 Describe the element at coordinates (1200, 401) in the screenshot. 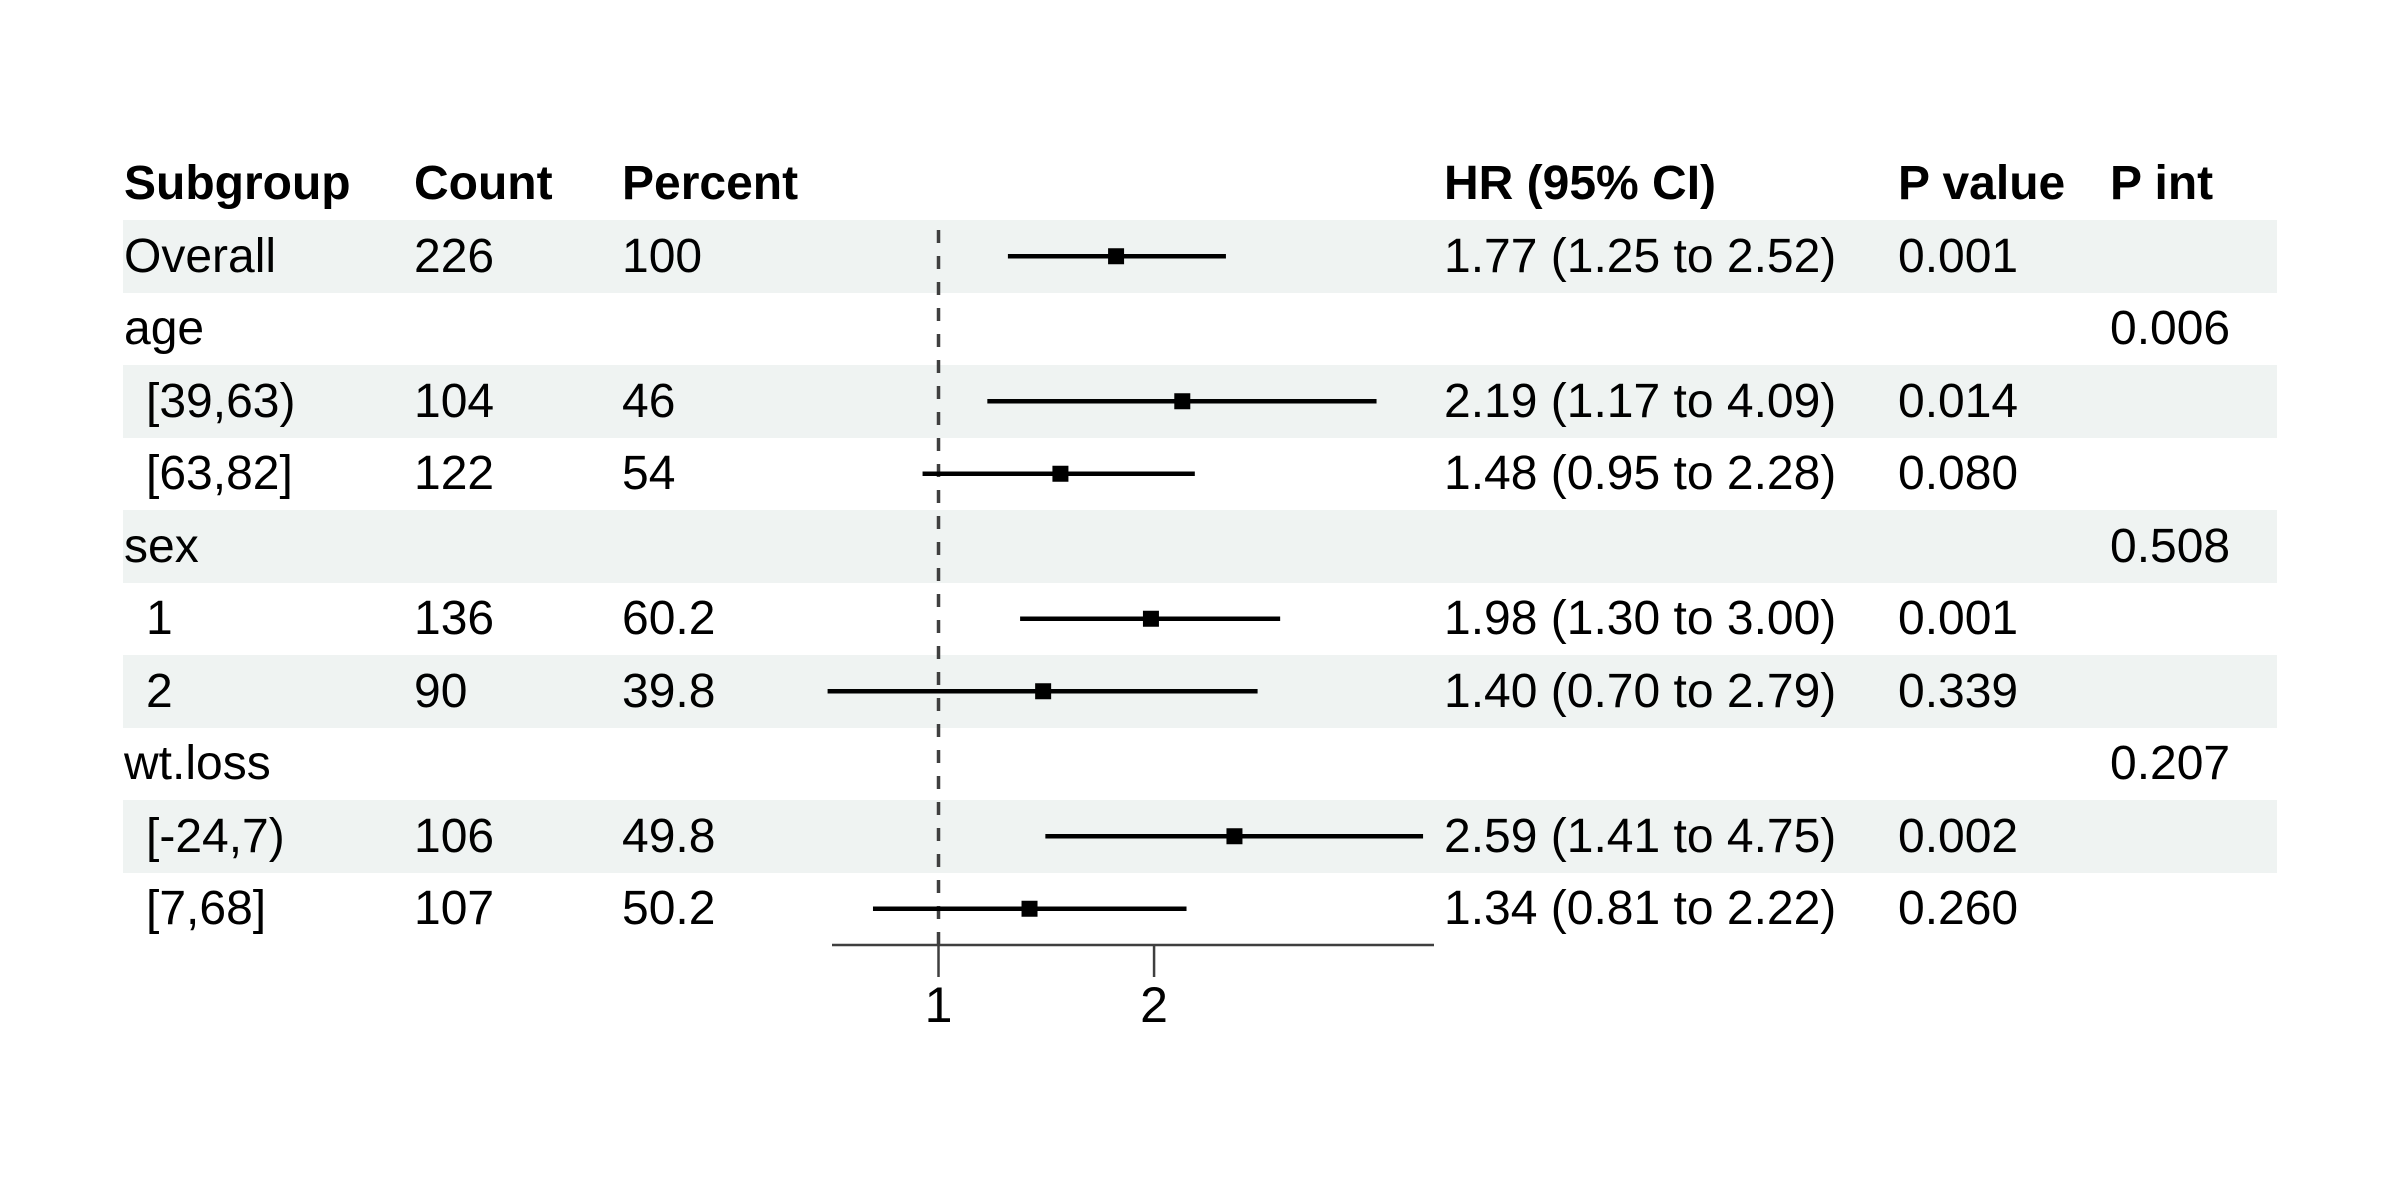

I see `table-row: [39,63) 104 46 2.19 (1.17 to 4.09) 0.014` at that location.